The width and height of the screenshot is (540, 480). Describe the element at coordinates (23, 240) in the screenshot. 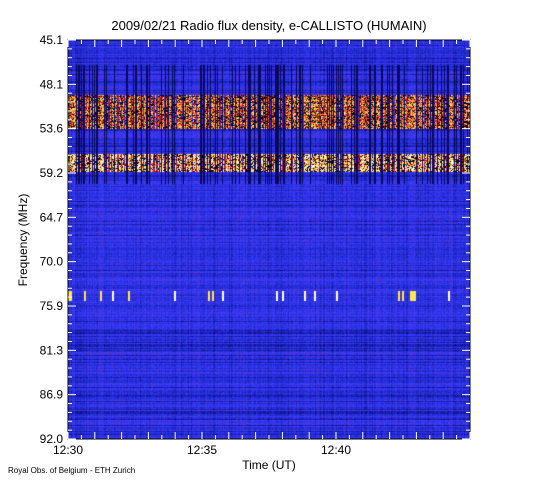

I see `y-axis-label: Frequency (MHz)` at that location.